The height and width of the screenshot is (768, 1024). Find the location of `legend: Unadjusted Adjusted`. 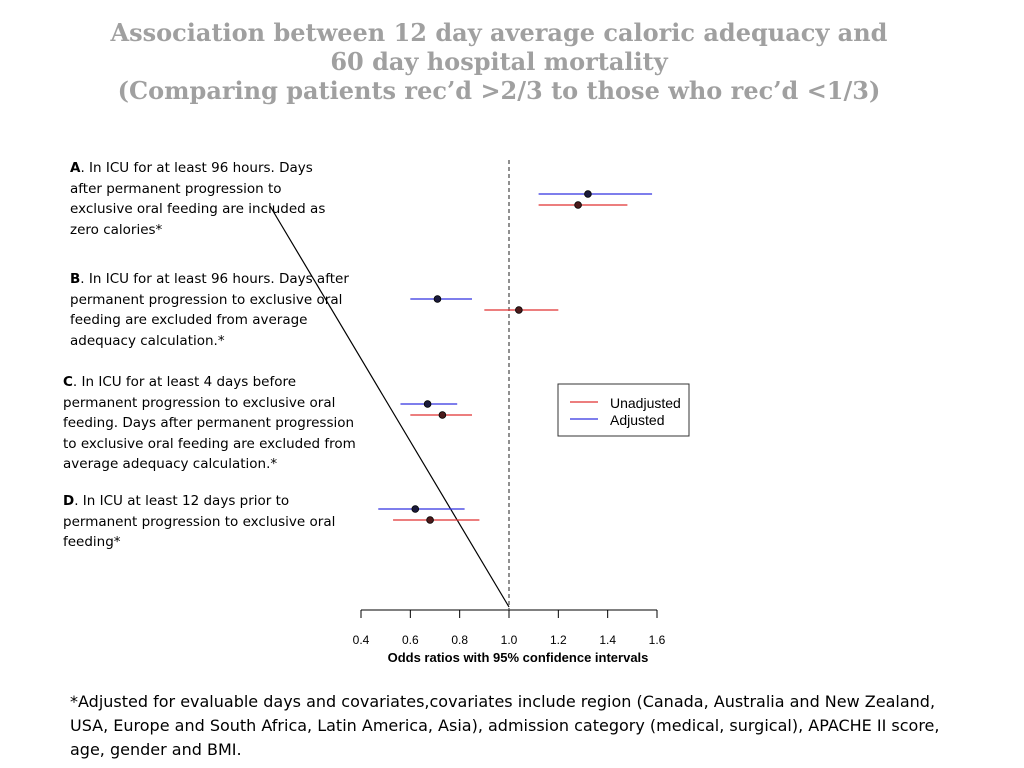

legend: Unadjusted Adjusted is located at coordinates (623, 410).